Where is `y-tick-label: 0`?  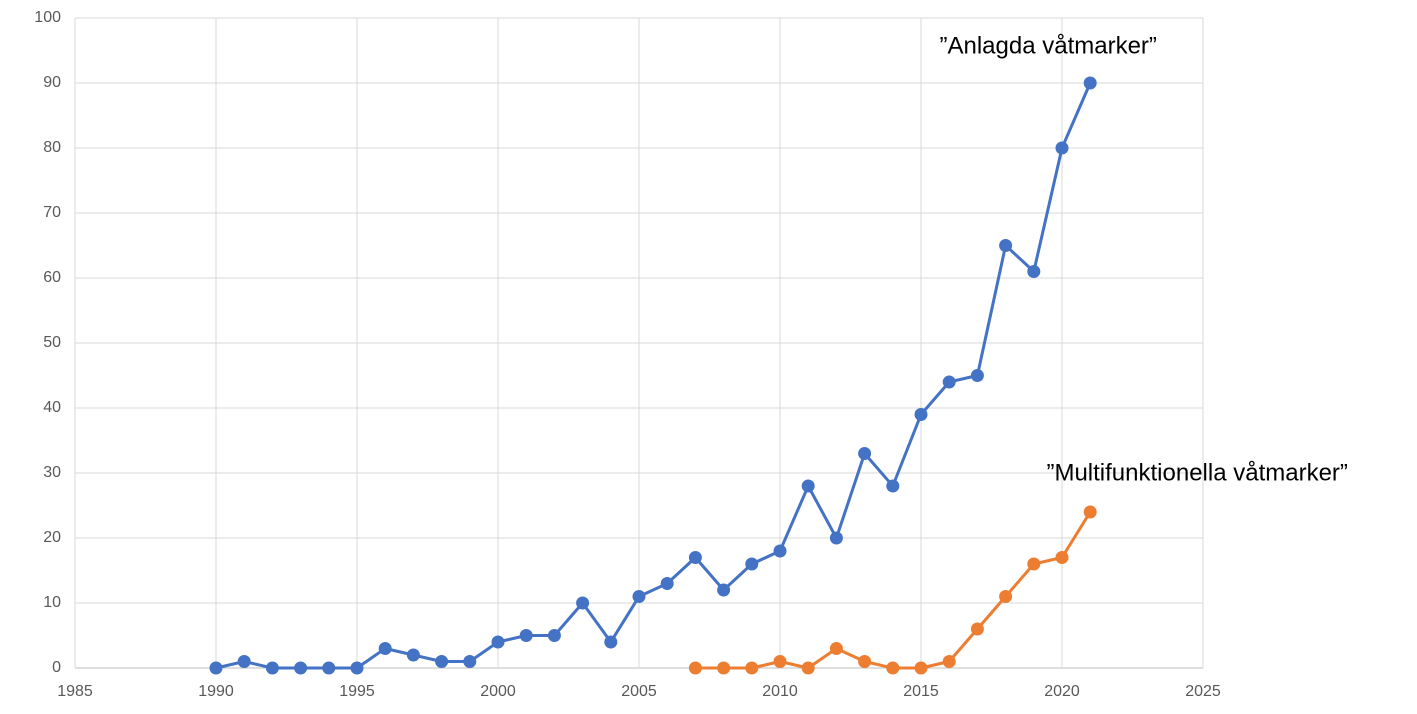
y-tick-label: 0 is located at coordinates (56, 667).